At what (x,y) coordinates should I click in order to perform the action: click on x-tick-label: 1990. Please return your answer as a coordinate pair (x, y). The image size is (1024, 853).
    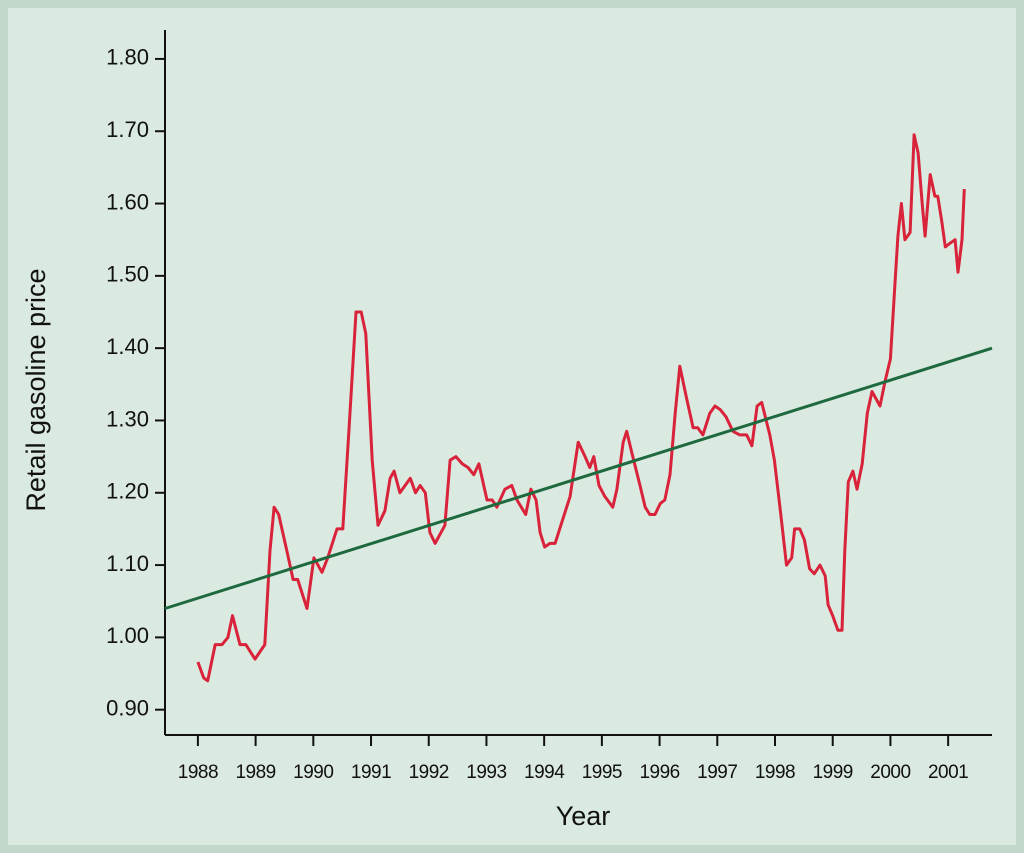
    Looking at the image, I should click on (313, 772).